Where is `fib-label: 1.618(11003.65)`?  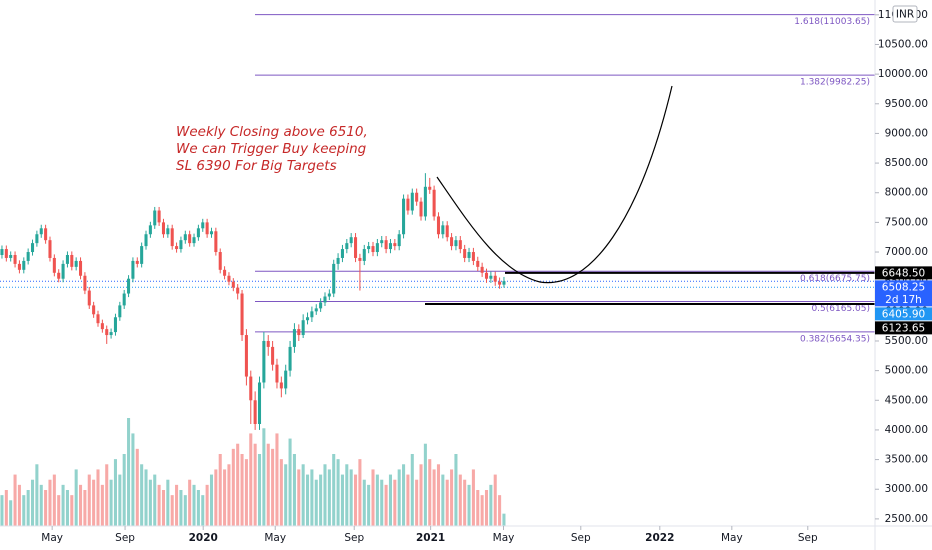 fib-label: 1.618(11003.65) is located at coordinates (832, 22).